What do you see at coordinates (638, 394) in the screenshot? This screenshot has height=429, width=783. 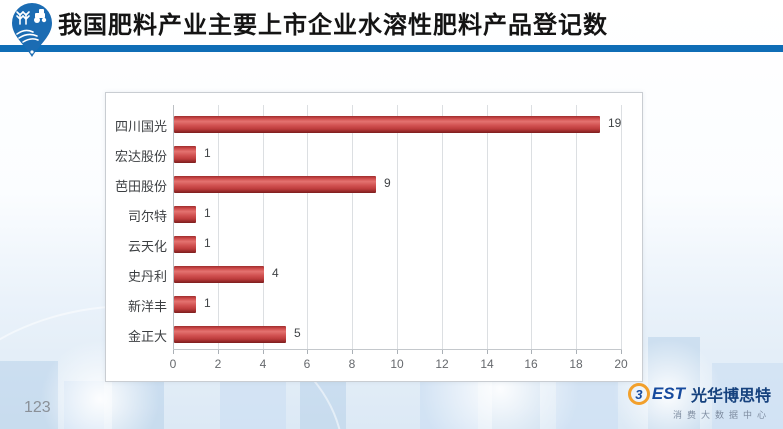 I see `best-logo-circle-icon: 3` at bounding box center [638, 394].